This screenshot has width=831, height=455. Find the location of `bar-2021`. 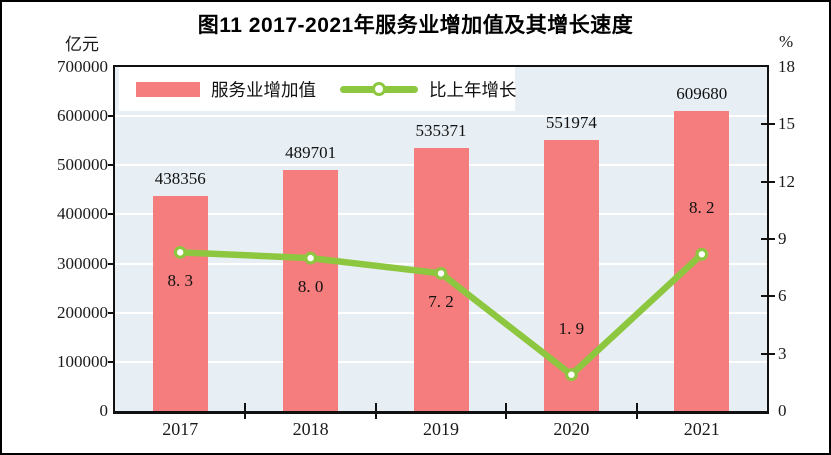

bar-2021 is located at coordinates (702, 261).